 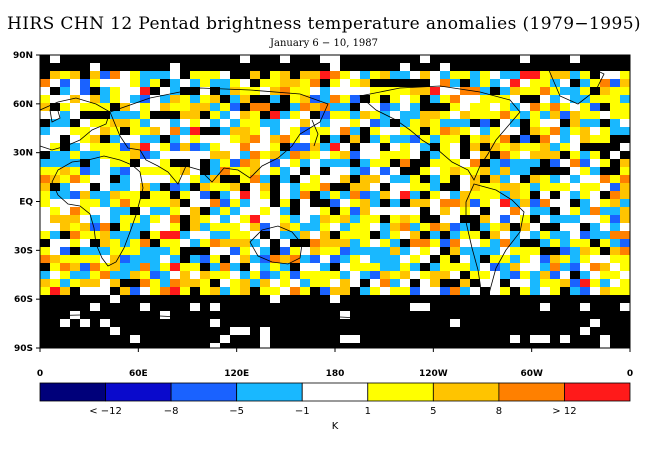 I want to click on coastline-antarctica, so click(x=335, y=316).